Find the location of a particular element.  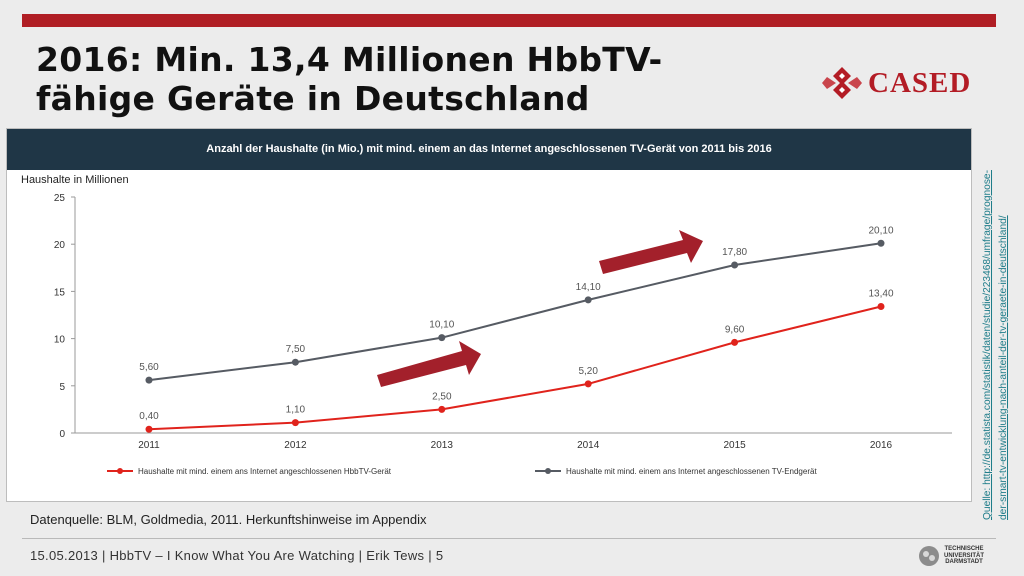

y-tick-label: 20 is located at coordinates (60, 245).